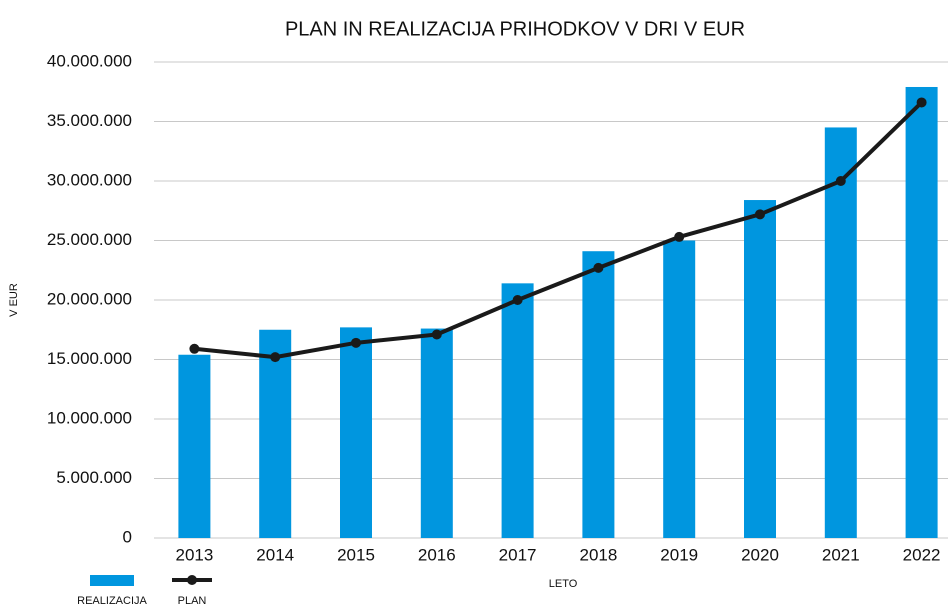 The image size is (948, 607). Describe the element at coordinates (112, 601) in the screenshot. I see `legend-label: REALIZACIJA` at that location.